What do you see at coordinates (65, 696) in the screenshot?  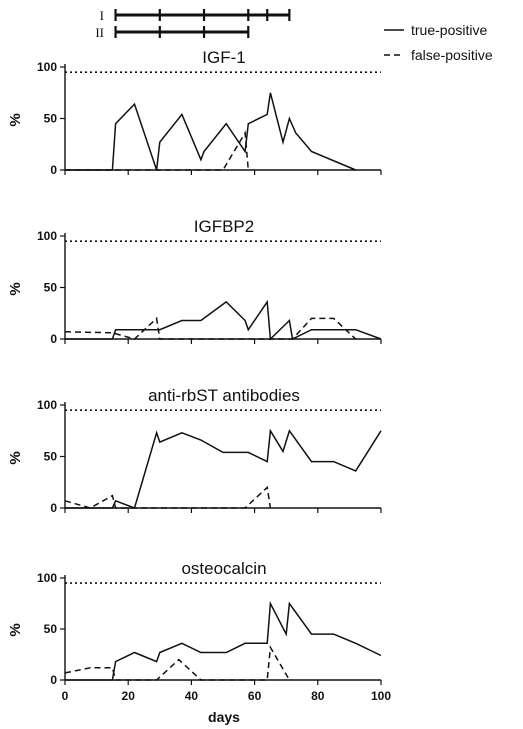 I see `x-tick-label: 0` at bounding box center [65, 696].